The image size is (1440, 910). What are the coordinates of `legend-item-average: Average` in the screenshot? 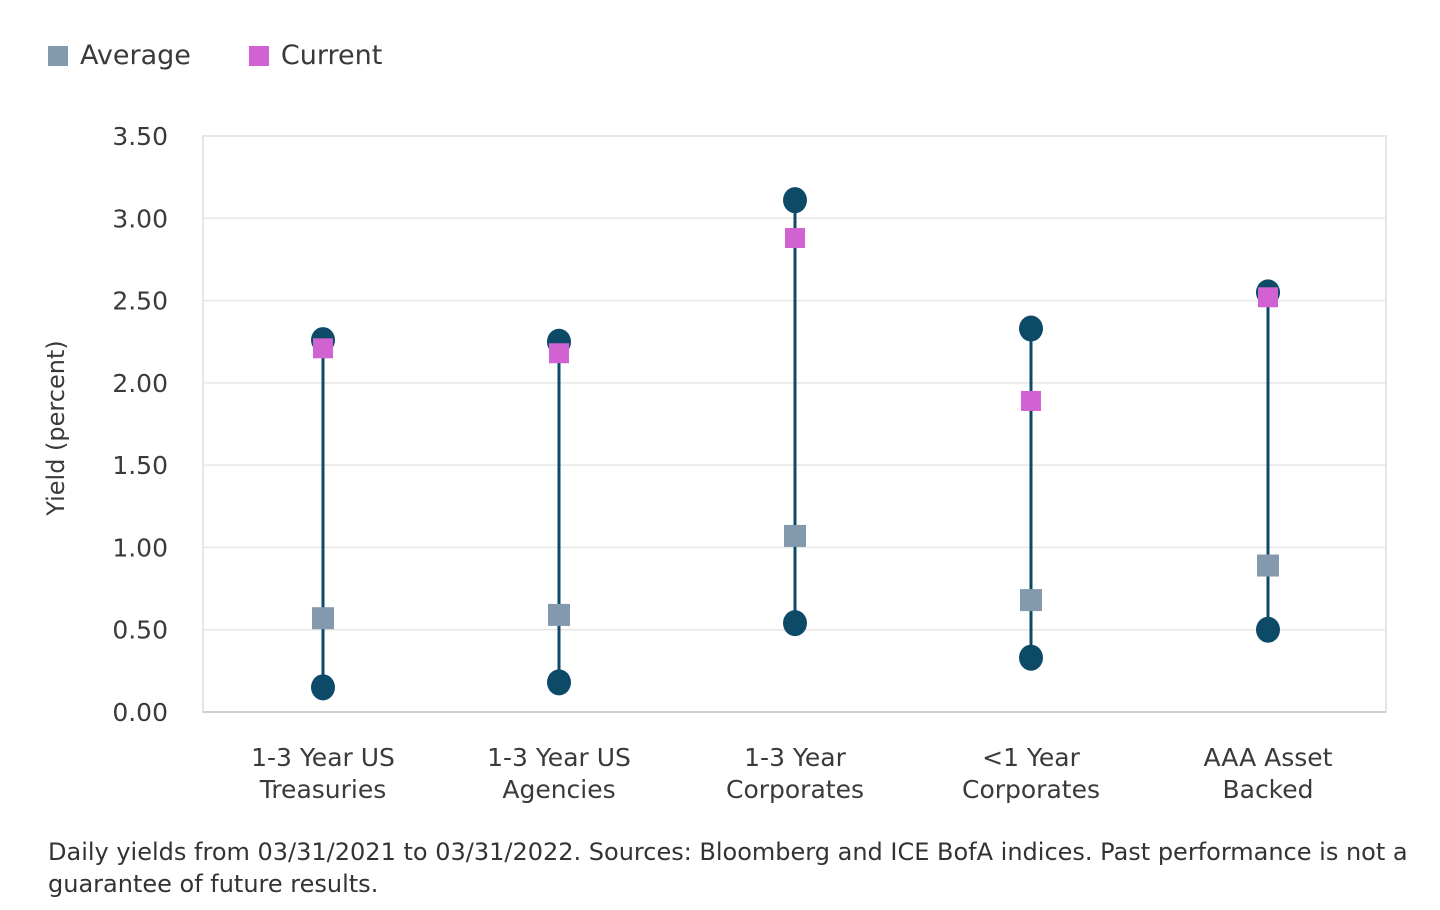 It's located at (119, 55).